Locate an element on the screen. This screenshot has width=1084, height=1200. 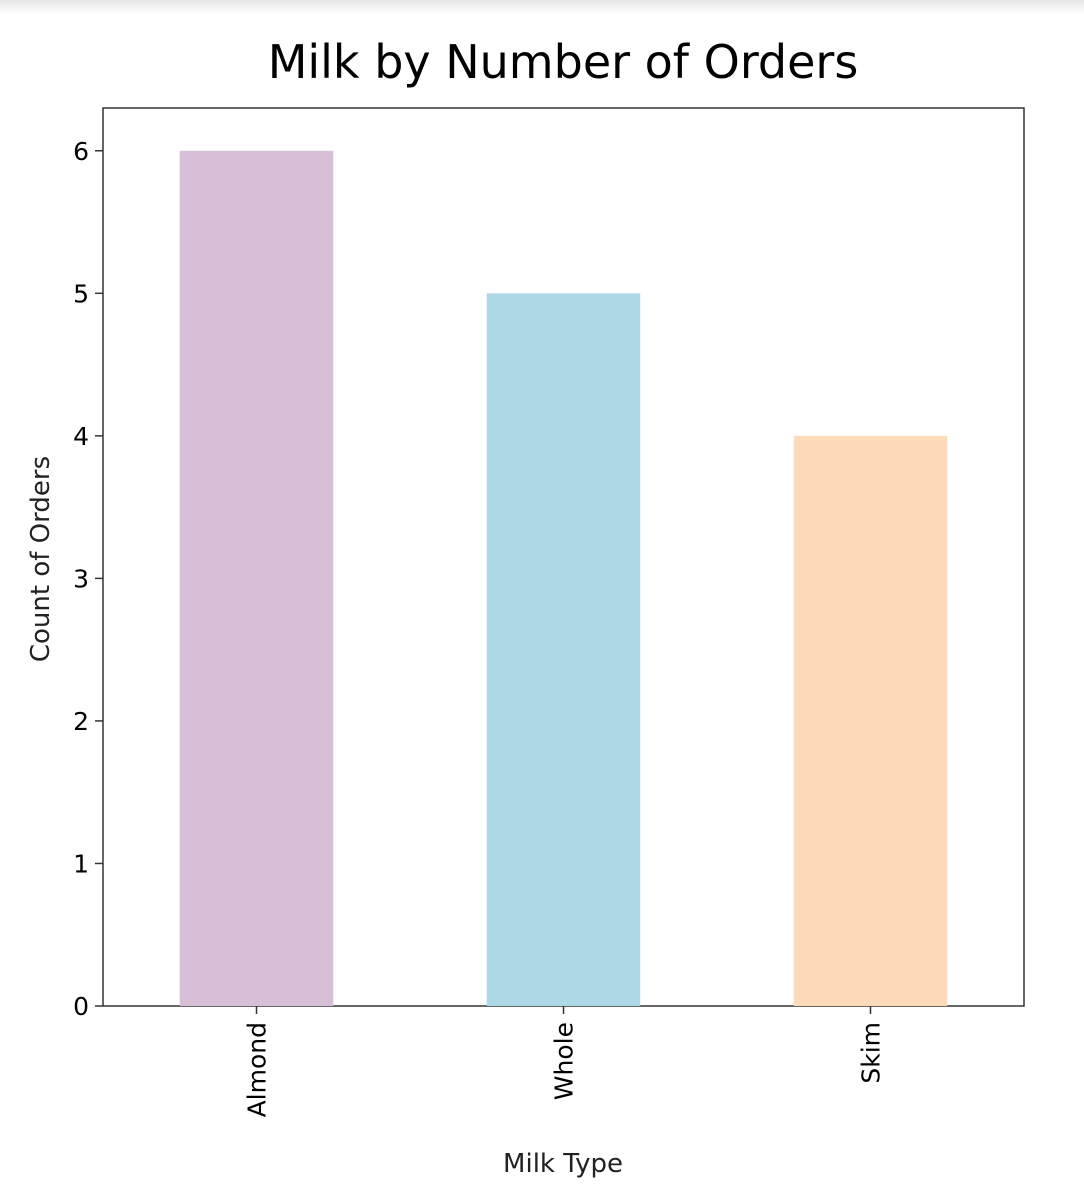
x-axis-title: Milk Type is located at coordinates (563, 1164).